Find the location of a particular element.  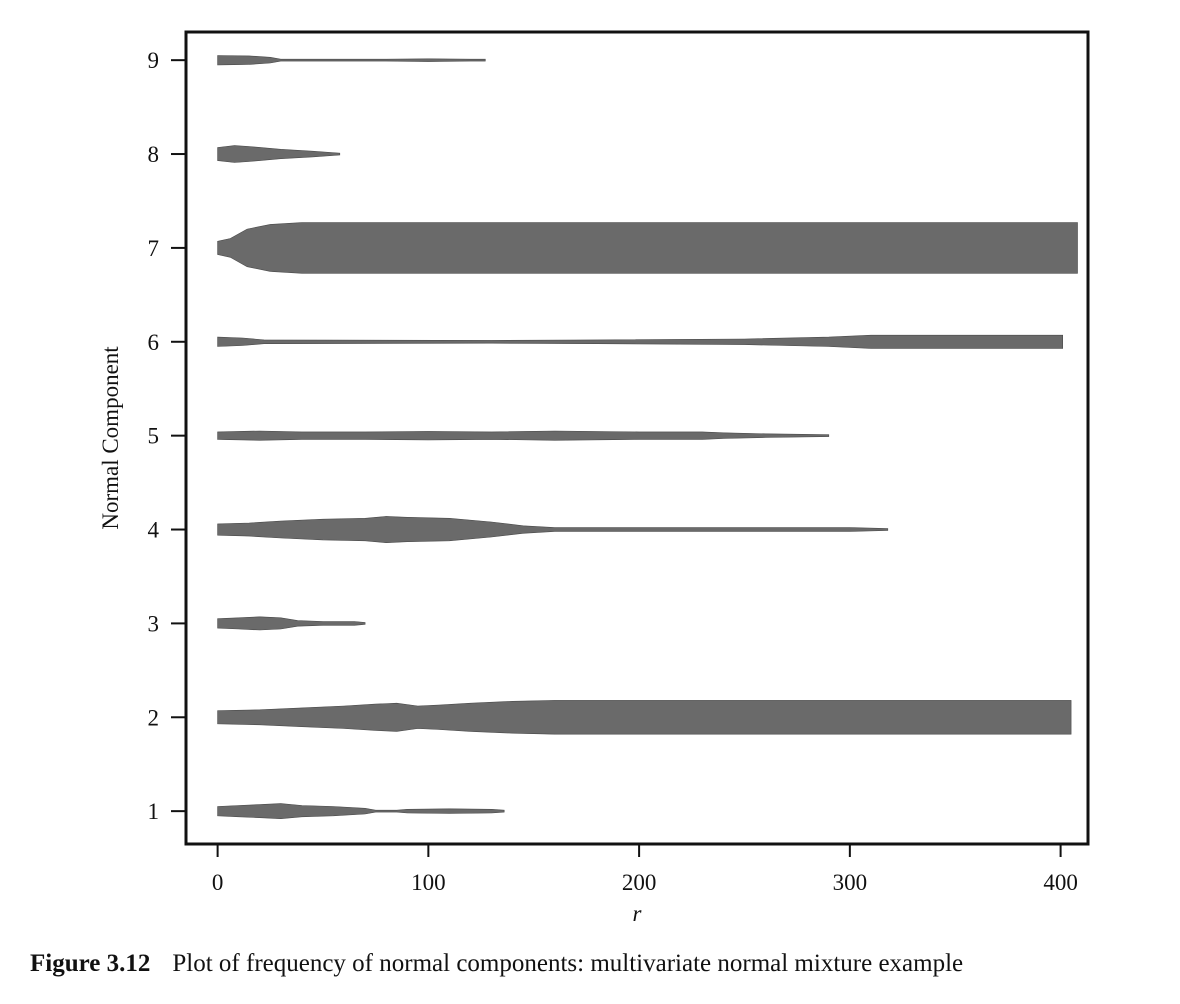

y-tick-label: 6 is located at coordinates (154, 342).